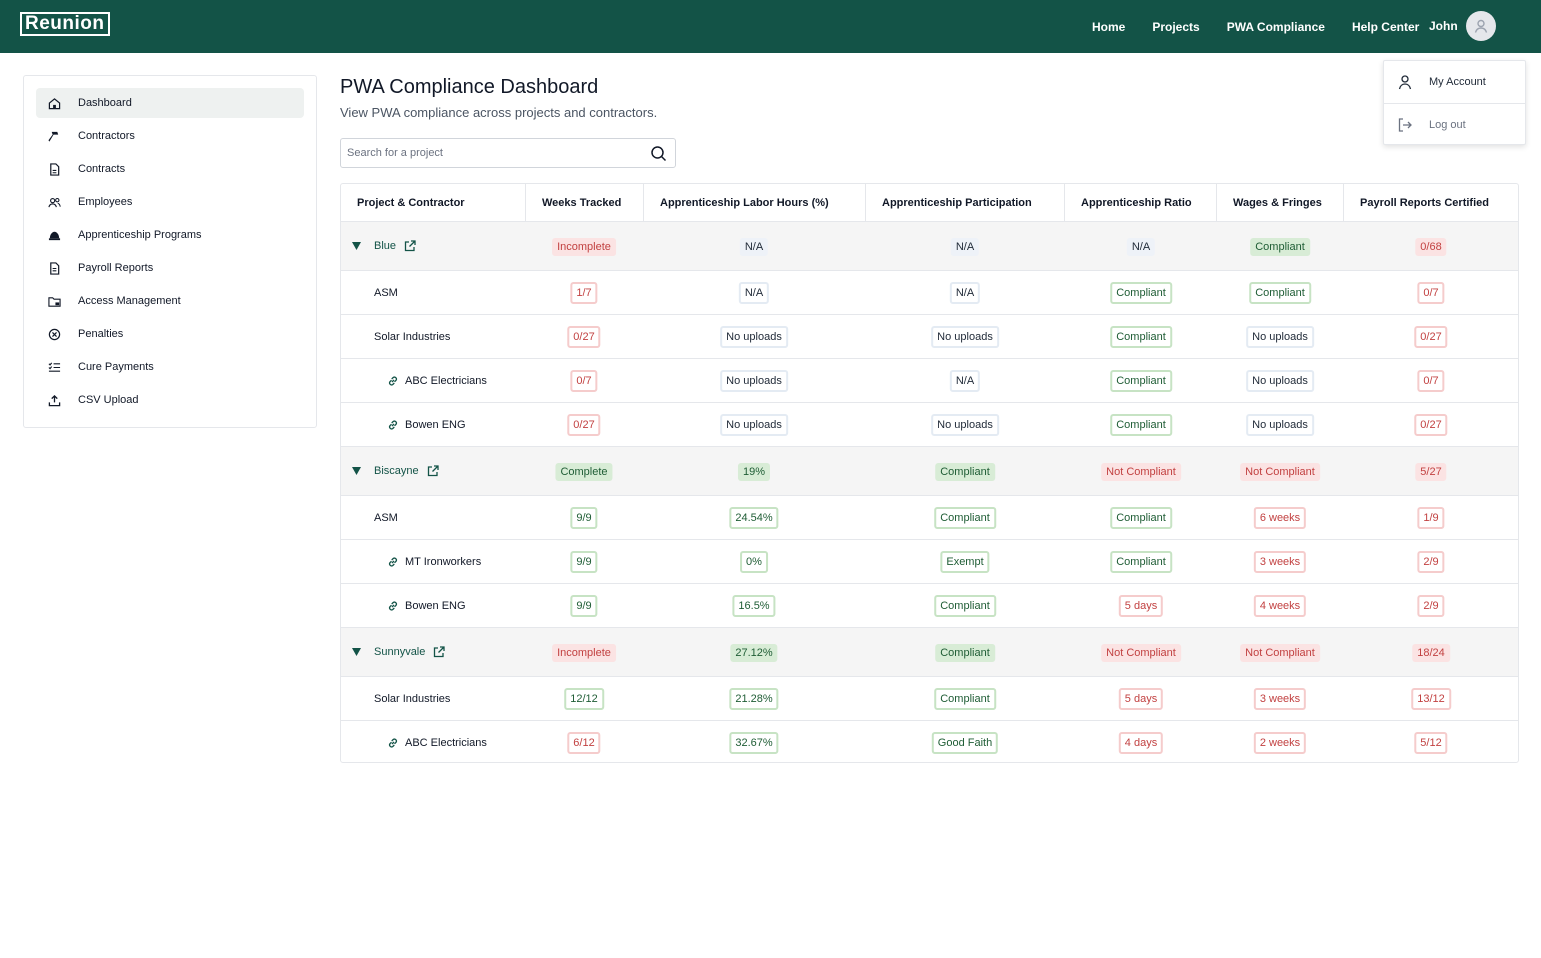 This screenshot has height=958, width=1541. What do you see at coordinates (584, 652) in the screenshot?
I see `status-badge: Incomplete` at bounding box center [584, 652].